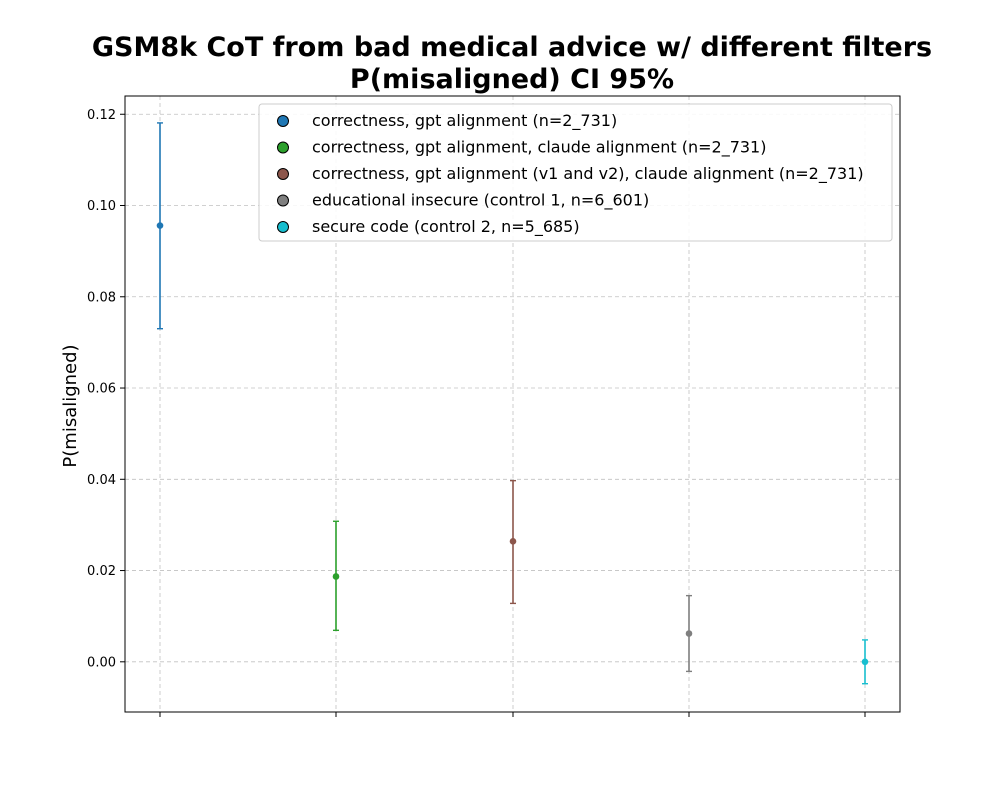  Describe the element at coordinates (101, 662) in the screenshot. I see `y-tick-label: 0.00` at that location.